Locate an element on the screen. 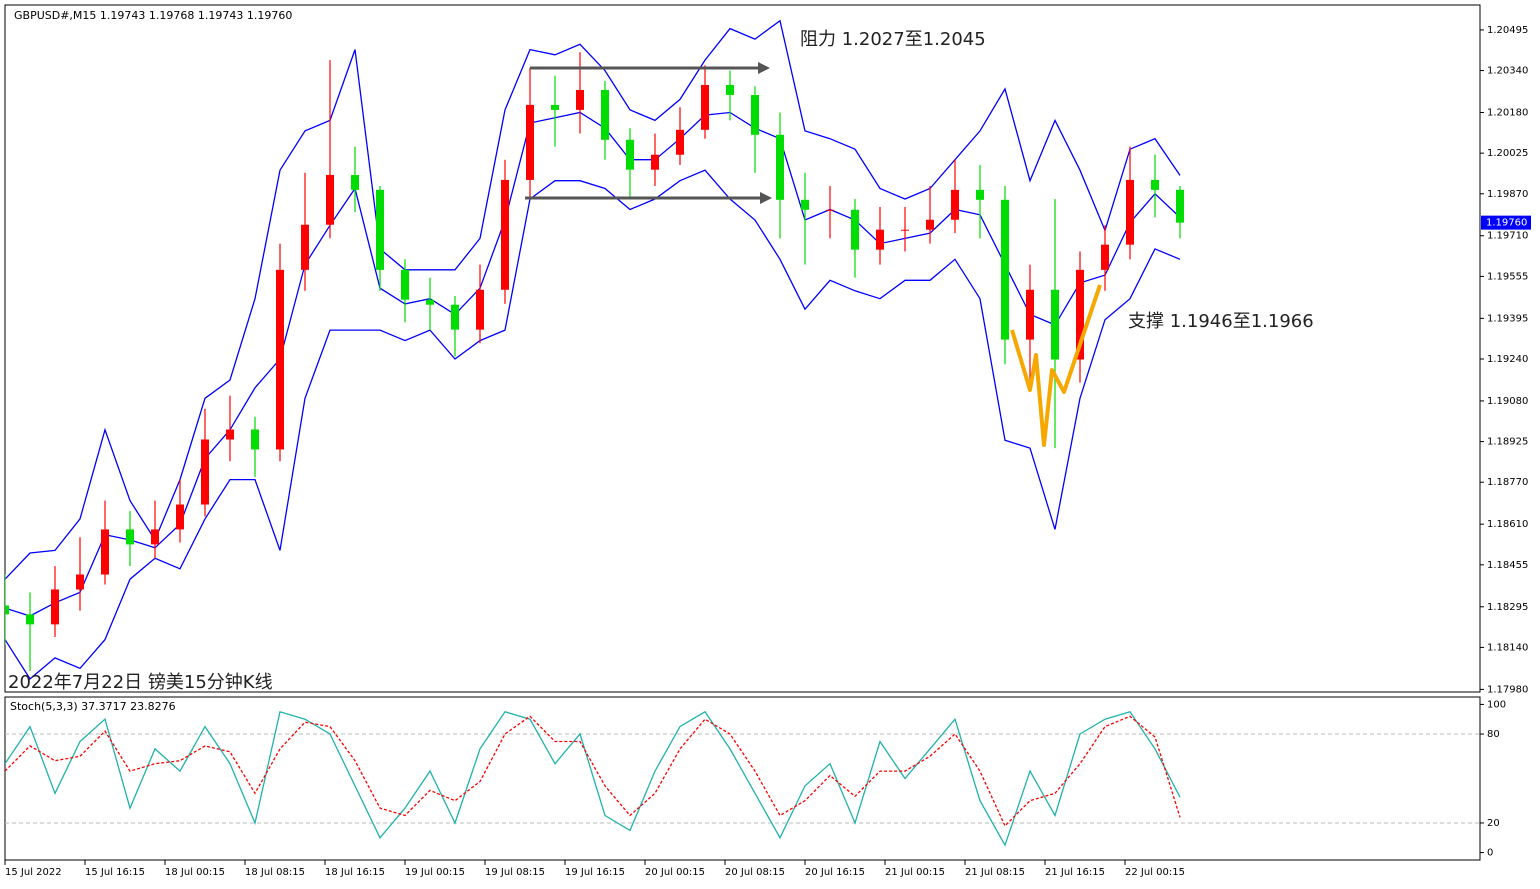 This screenshot has width=1540, height=889. x-tick-label: 15 Jul 2022 is located at coordinates (33, 872).